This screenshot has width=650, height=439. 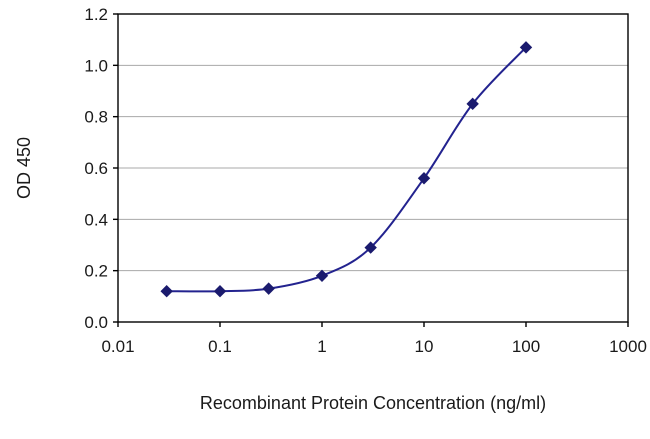 What do you see at coordinates (424, 346) in the screenshot?
I see `x-tick-label: 10` at bounding box center [424, 346].